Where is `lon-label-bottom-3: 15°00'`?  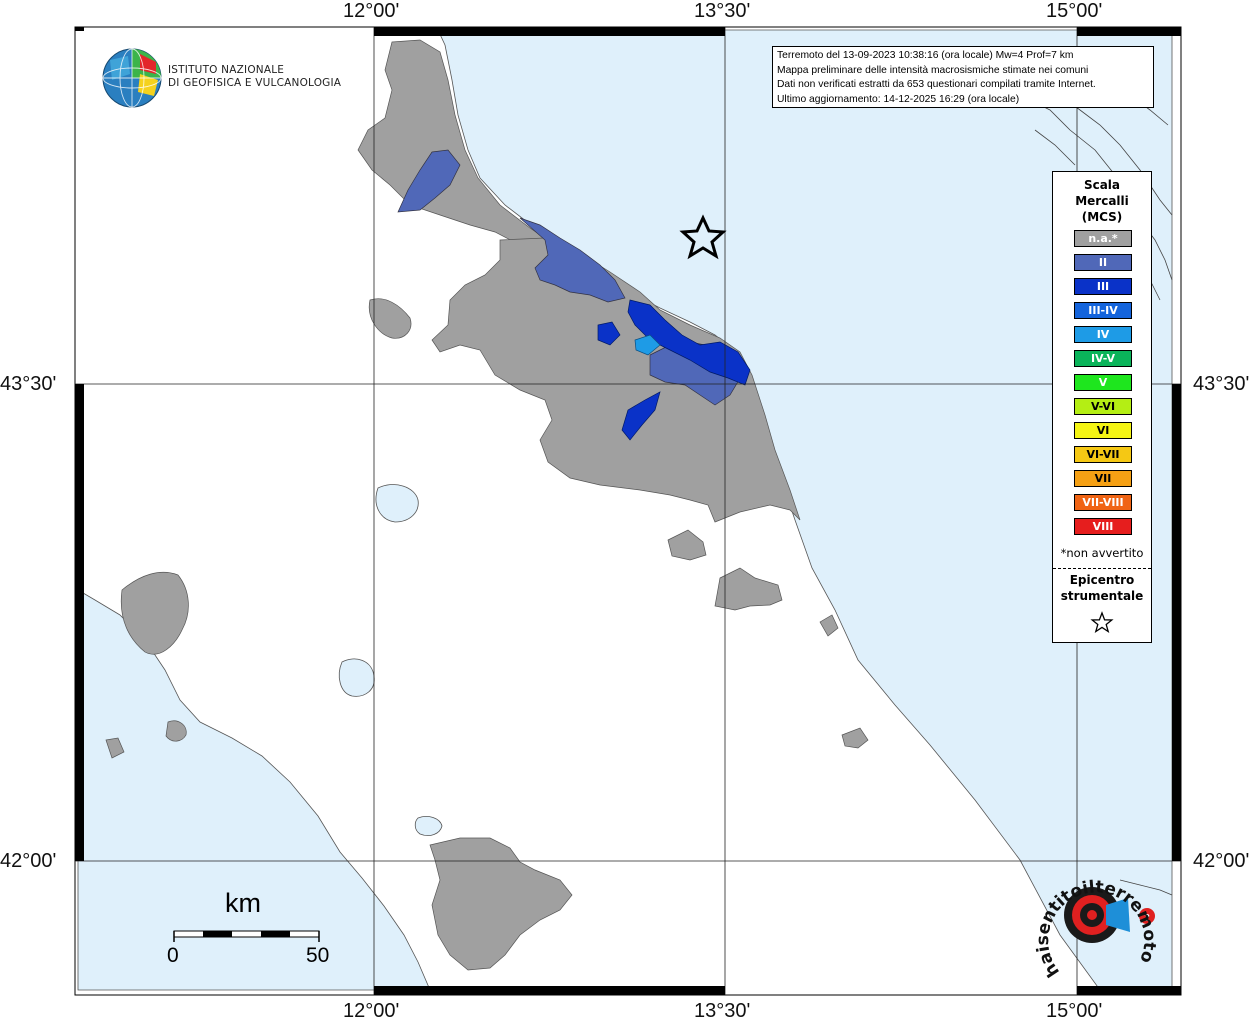
lon-label-bottom-3: 15°00' is located at coordinates (1074, 1011).